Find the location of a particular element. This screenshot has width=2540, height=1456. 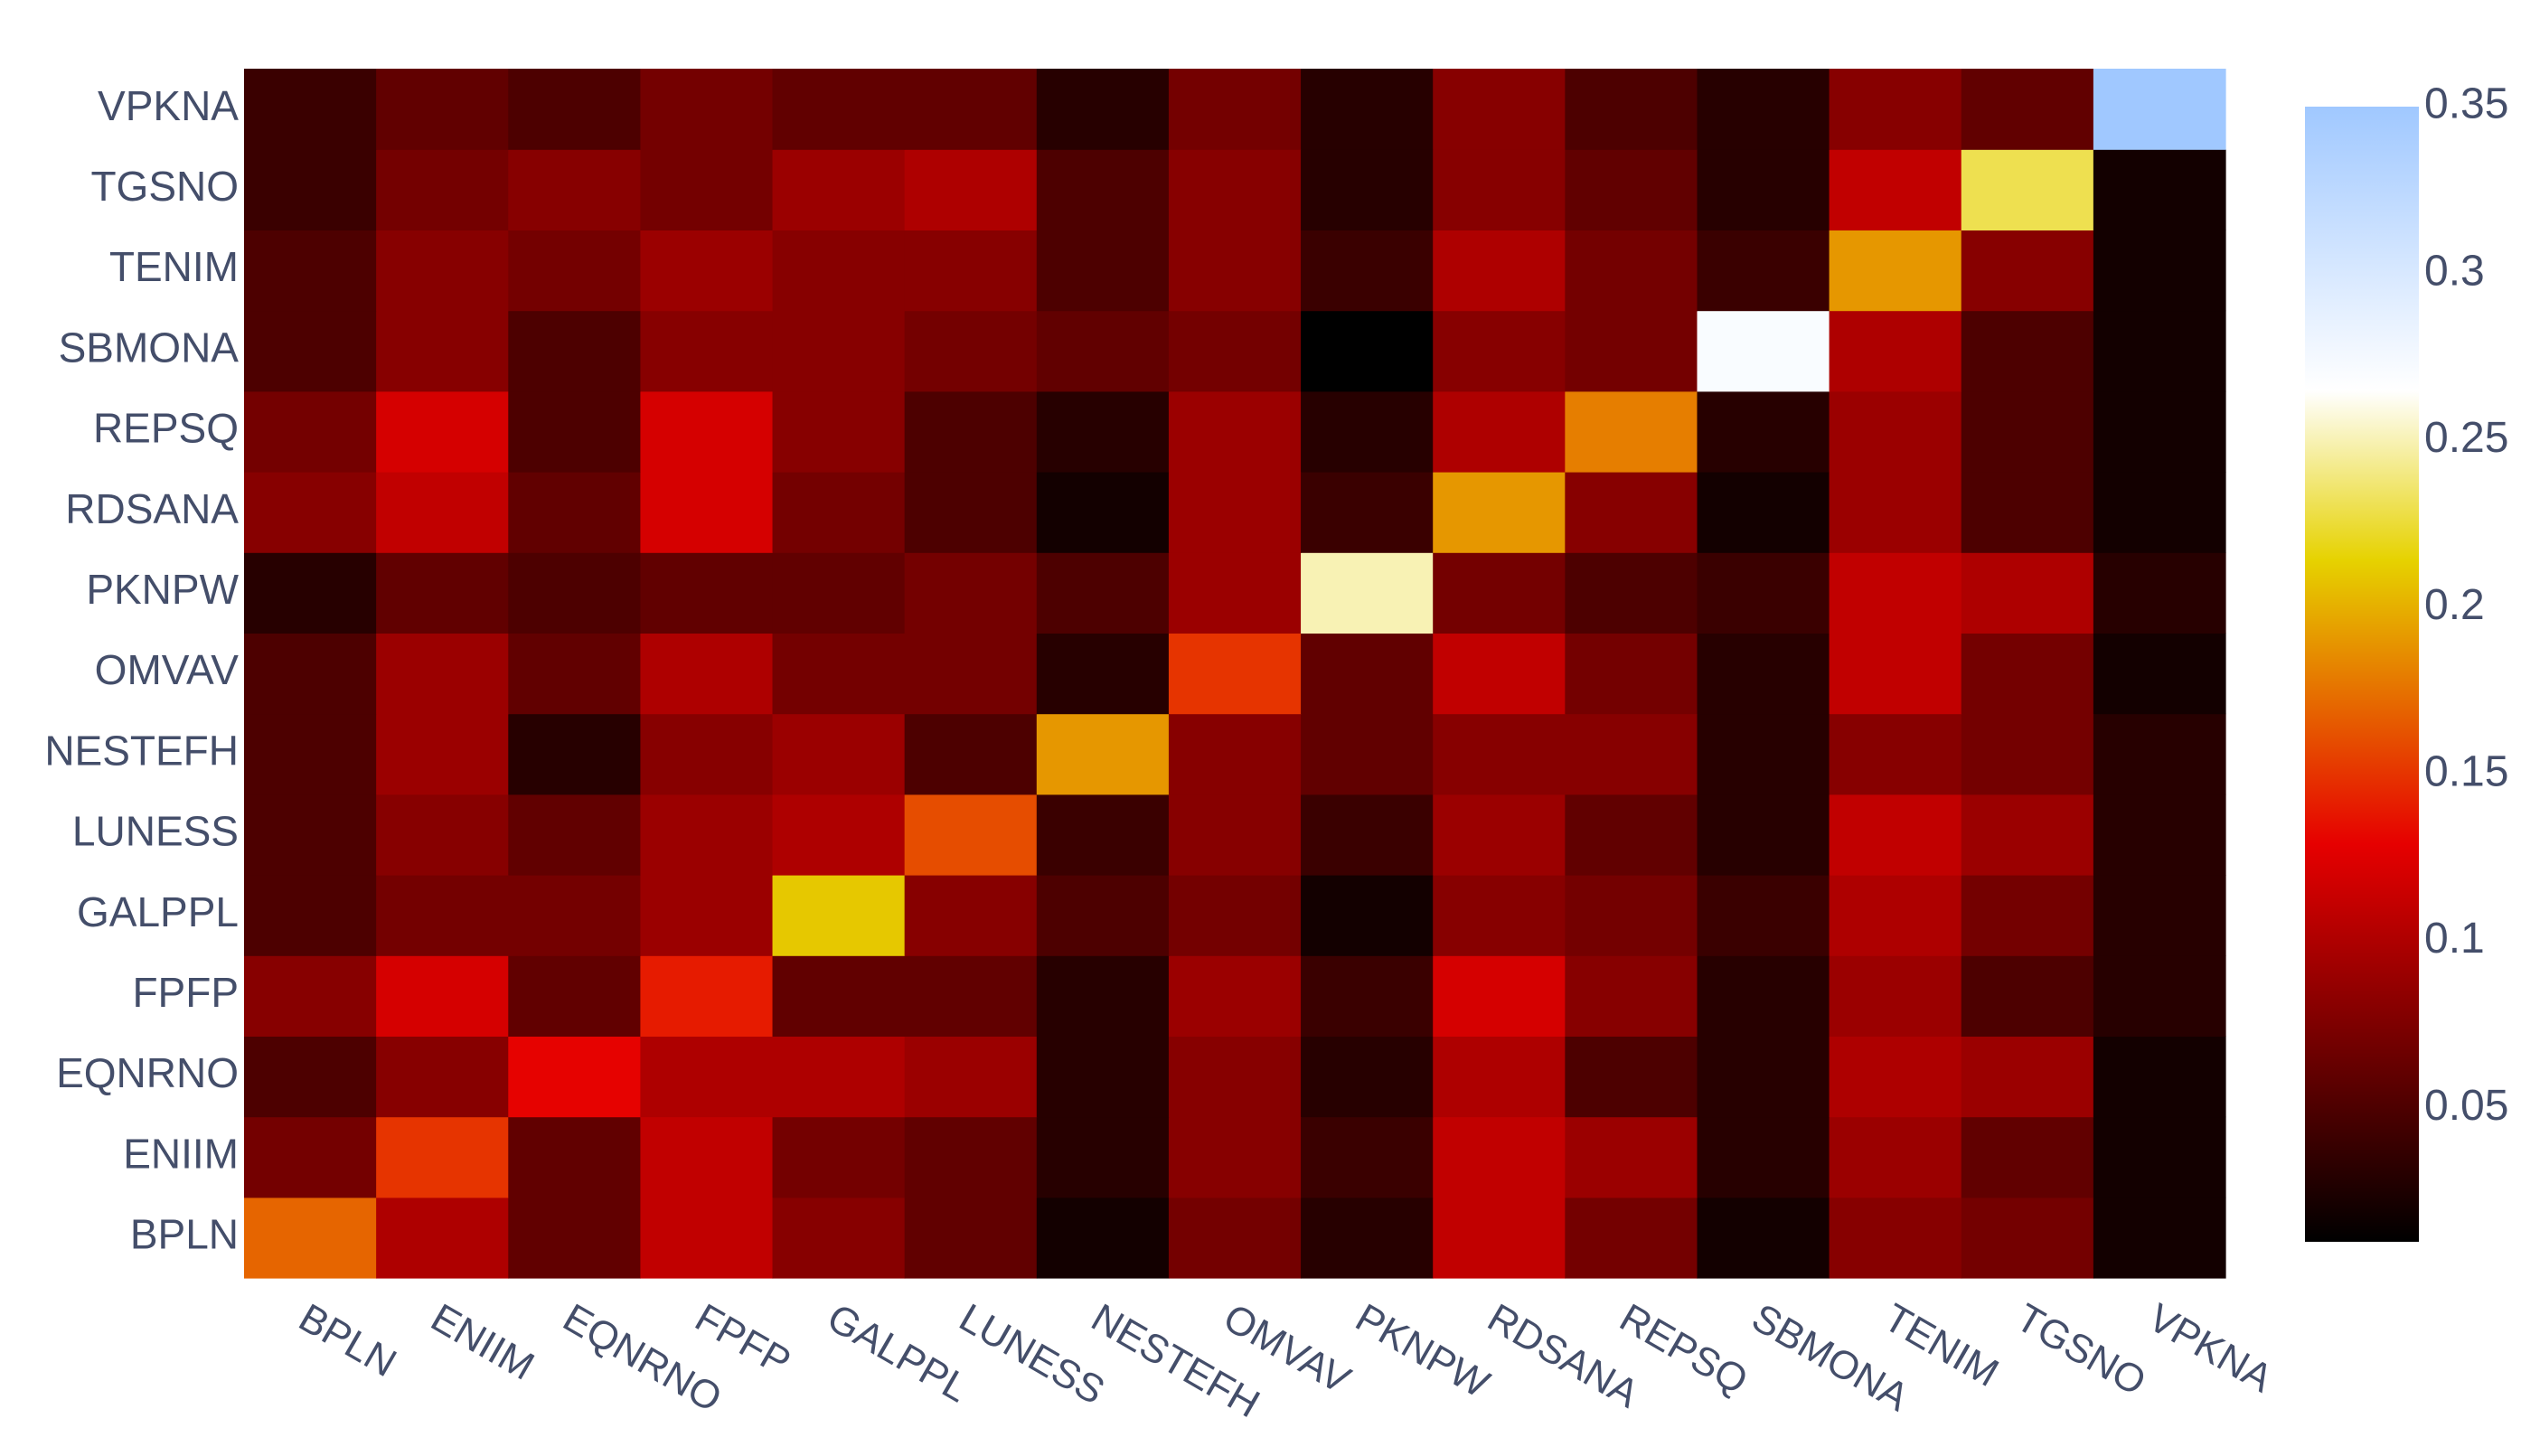

heatmap-cell-fpfp-bpln is located at coordinates (310, 996).